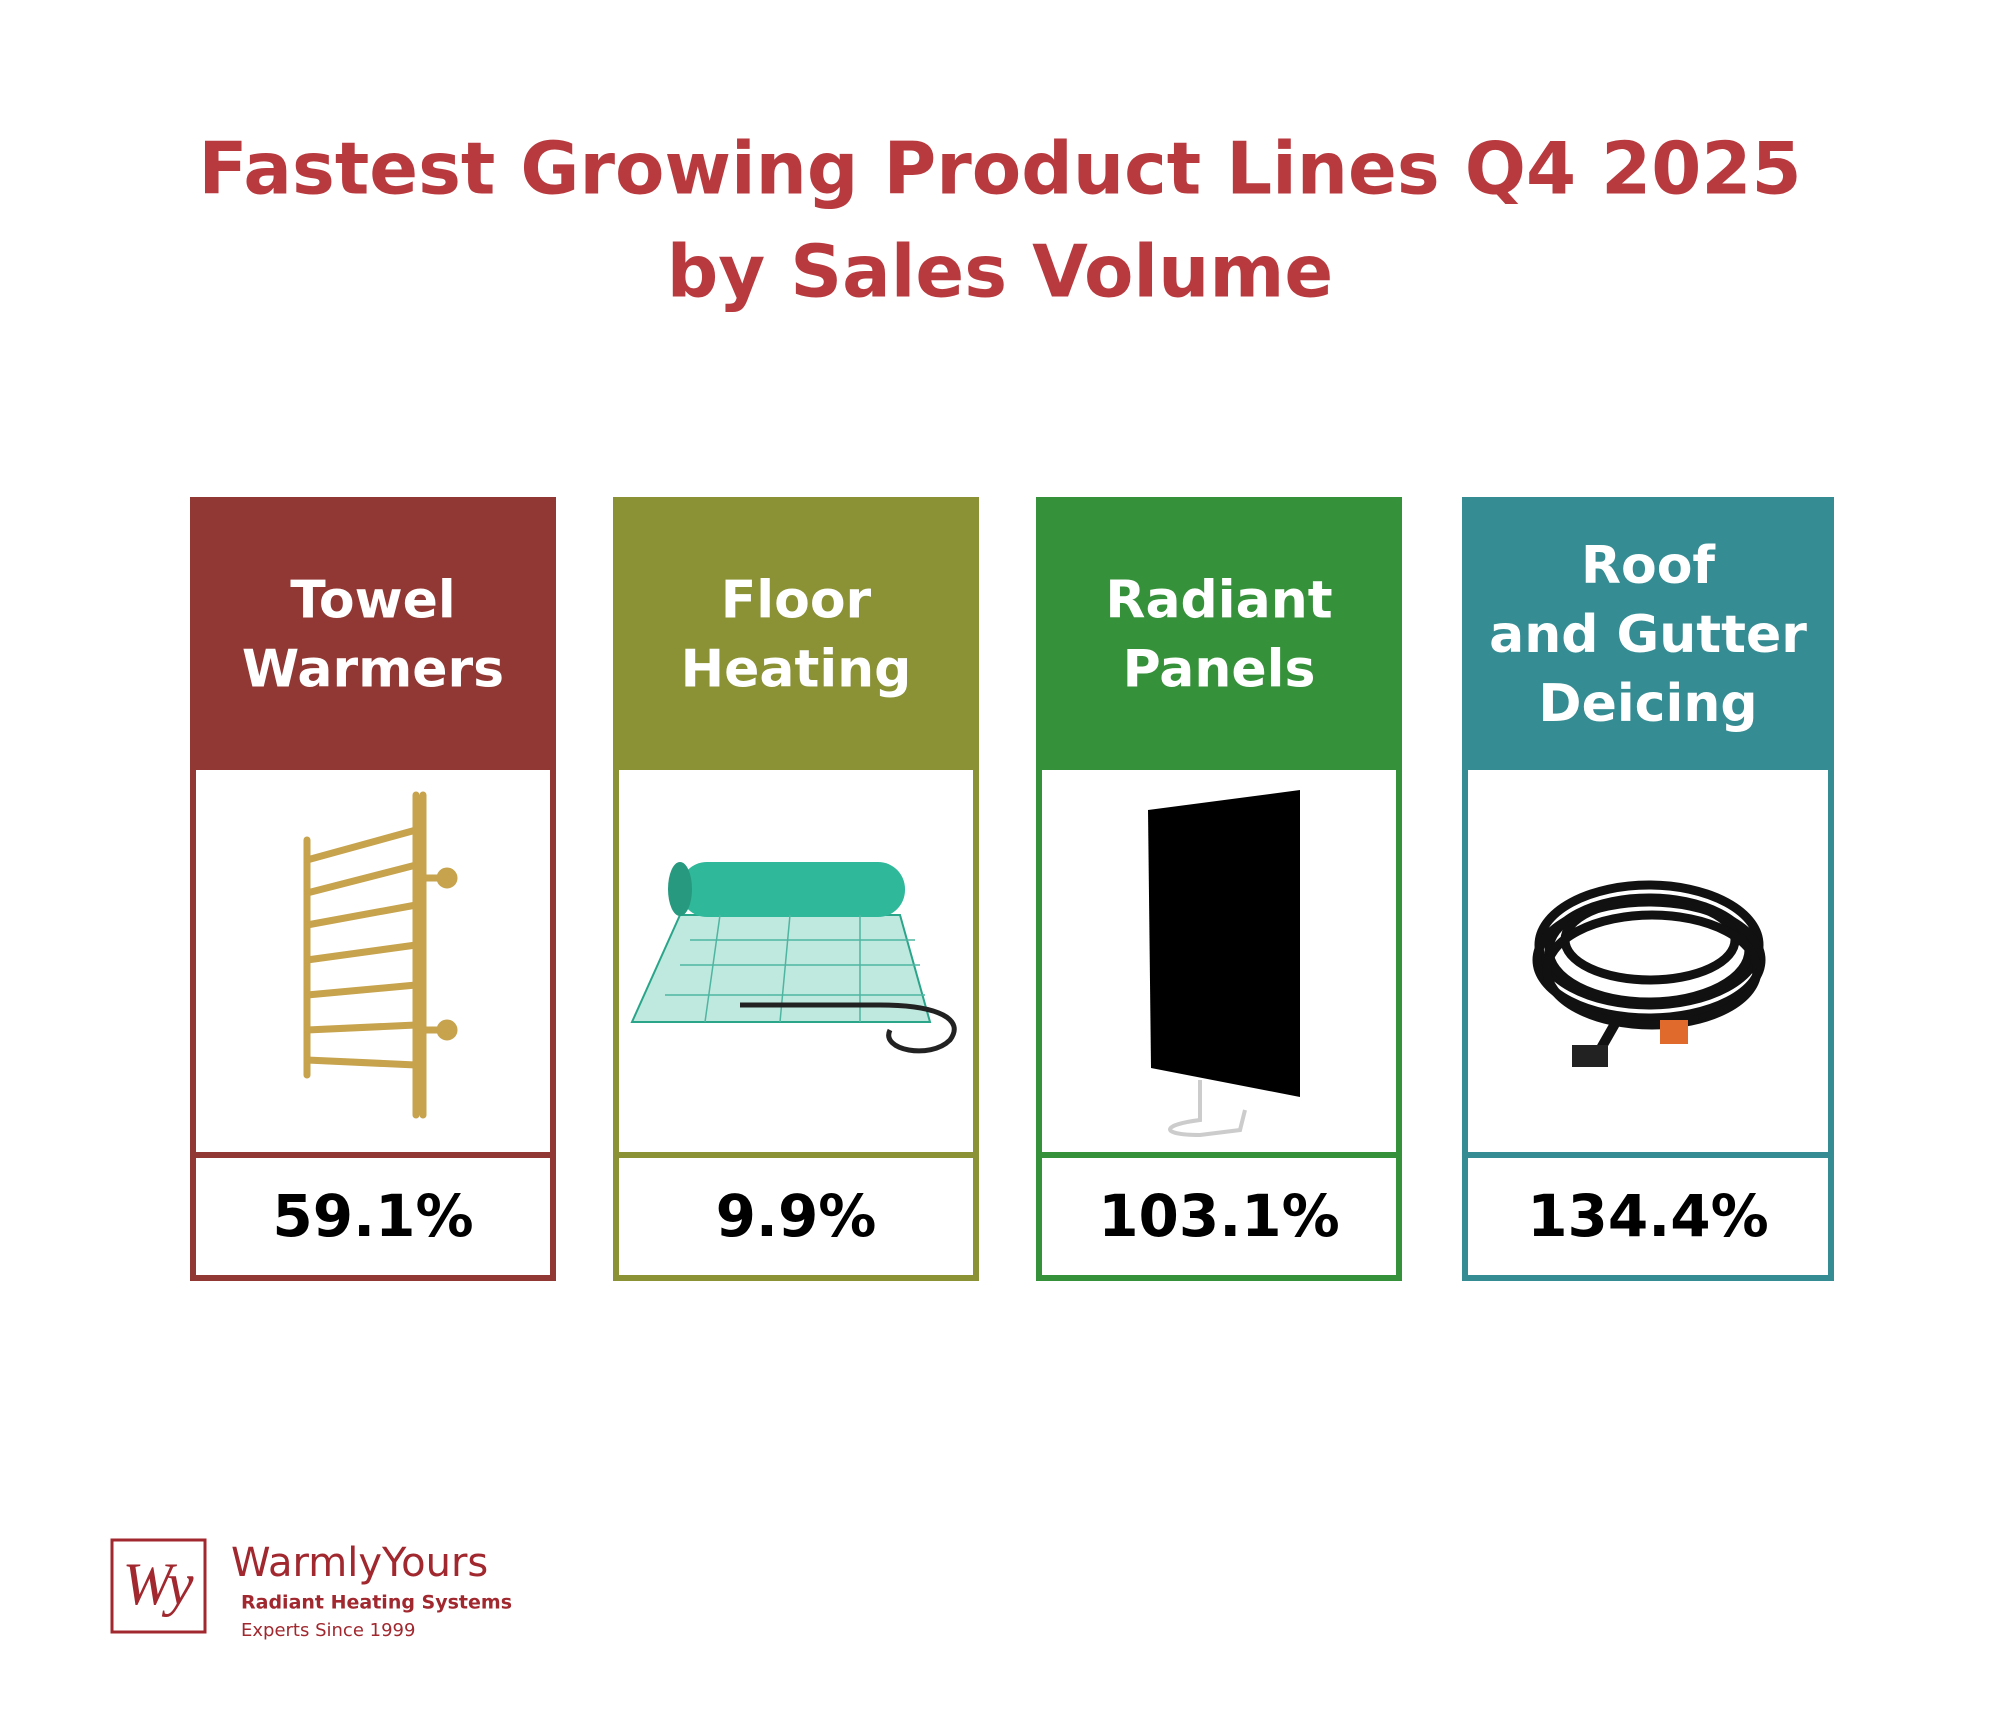 The image size is (2000, 1727). Describe the element at coordinates (1648, 566) in the screenshot. I see `card-title: Roof` at that location.